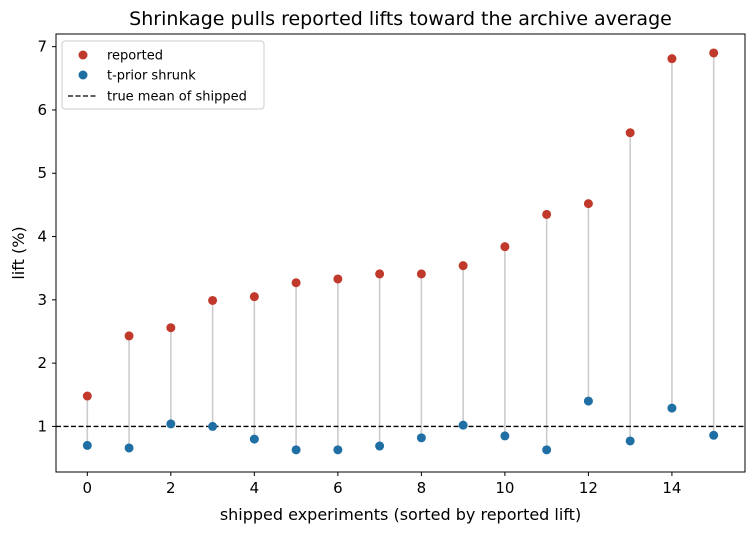 The height and width of the screenshot is (535, 755). I want to click on legend-marker-reported, so click(83, 55).